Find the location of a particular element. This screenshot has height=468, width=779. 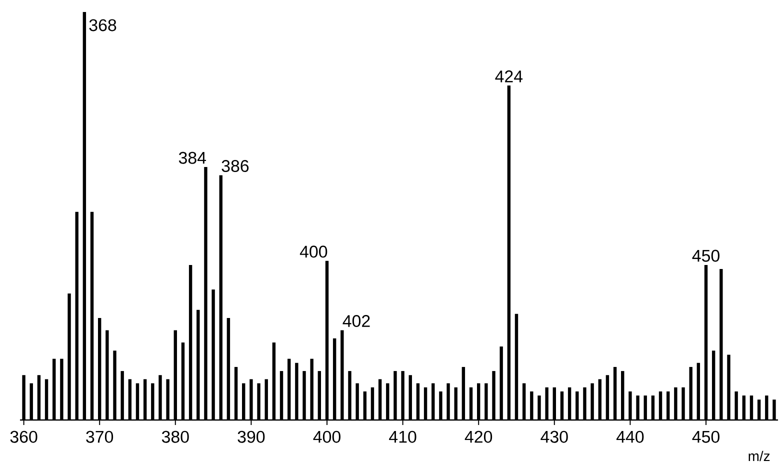

x-tick-label: 420 is located at coordinates (478, 436).